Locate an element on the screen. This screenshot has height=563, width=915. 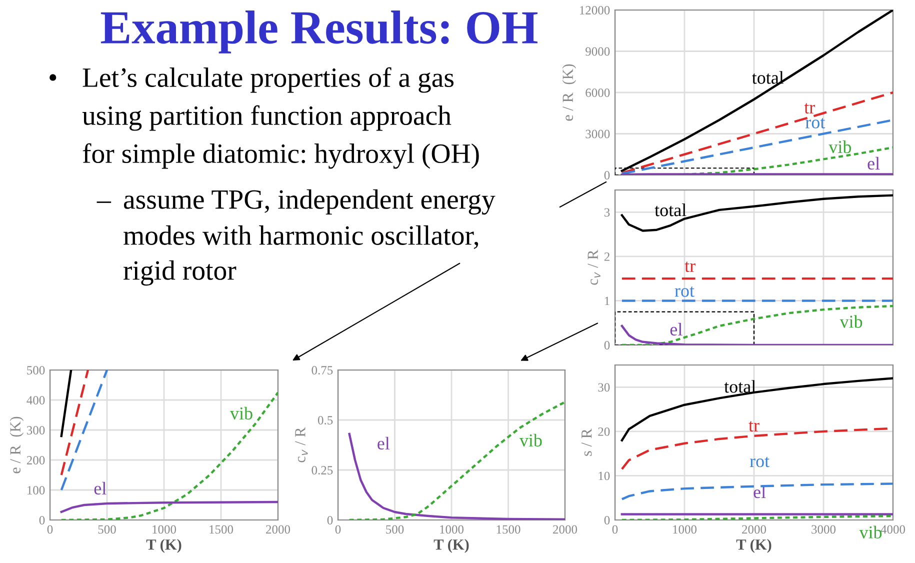
y-tick-label: 400 is located at coordinates (35, 400).